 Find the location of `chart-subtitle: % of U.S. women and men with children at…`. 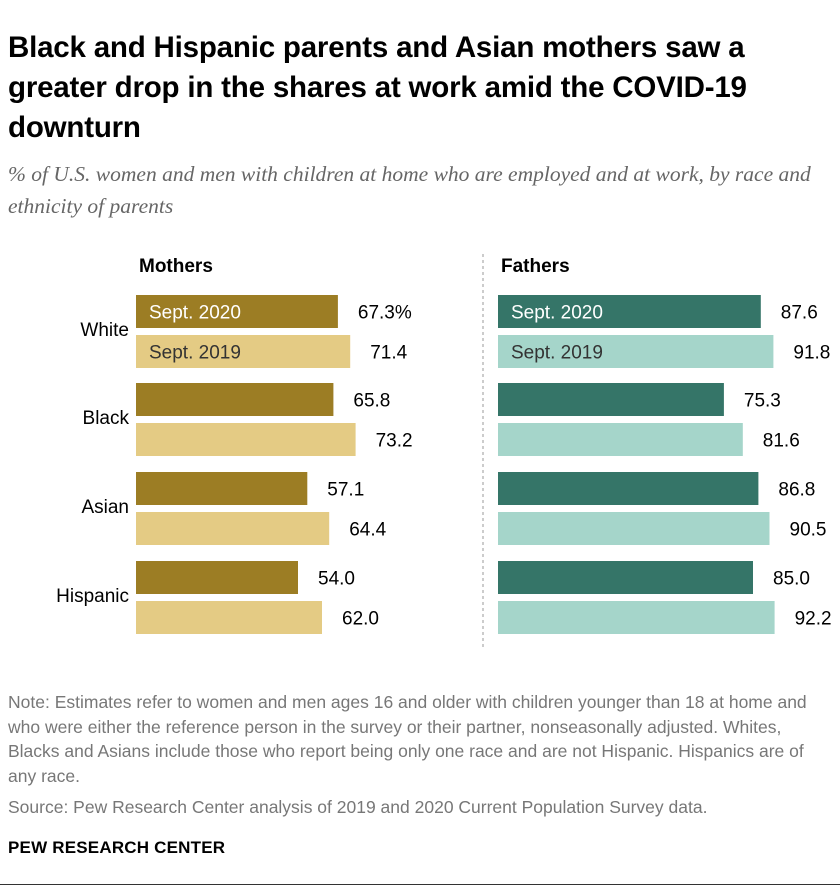

chart-subtitle: % of U.S. women and men with children at… is located at coordinates (409, 190).